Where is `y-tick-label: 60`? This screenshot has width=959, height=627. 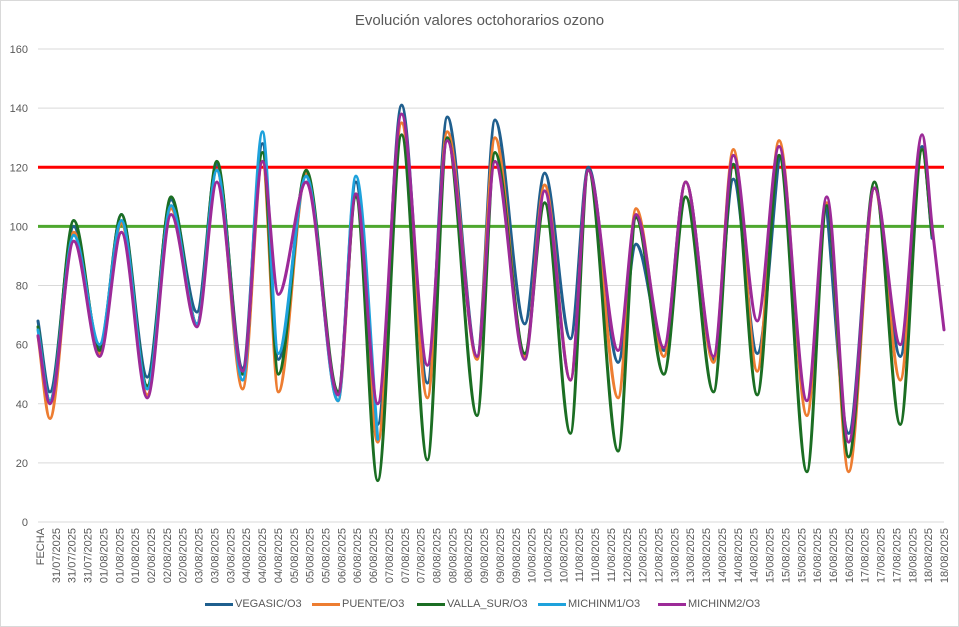 y-tick-label: 60 is located at coordinates (22, 346).